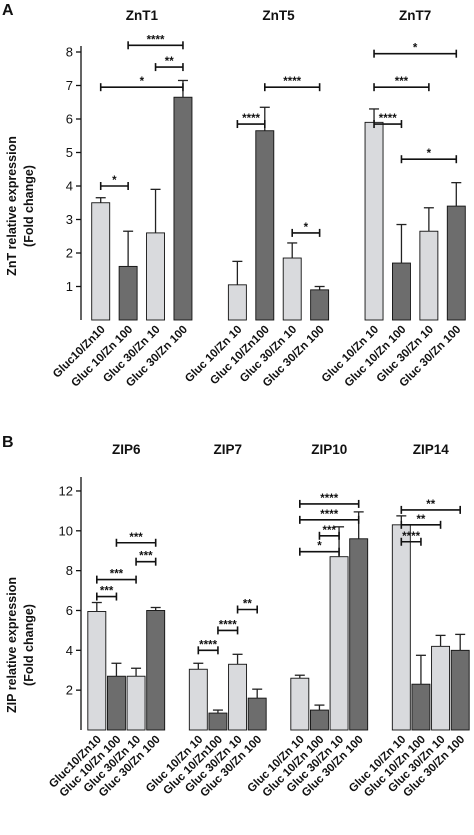 The height and width of the screenshot is (835, 474). What do you see at coordinates (114, 181) in the screenshot?
I see `panel-a-significance-znt1-0: *` at bounding box center [114, 181].